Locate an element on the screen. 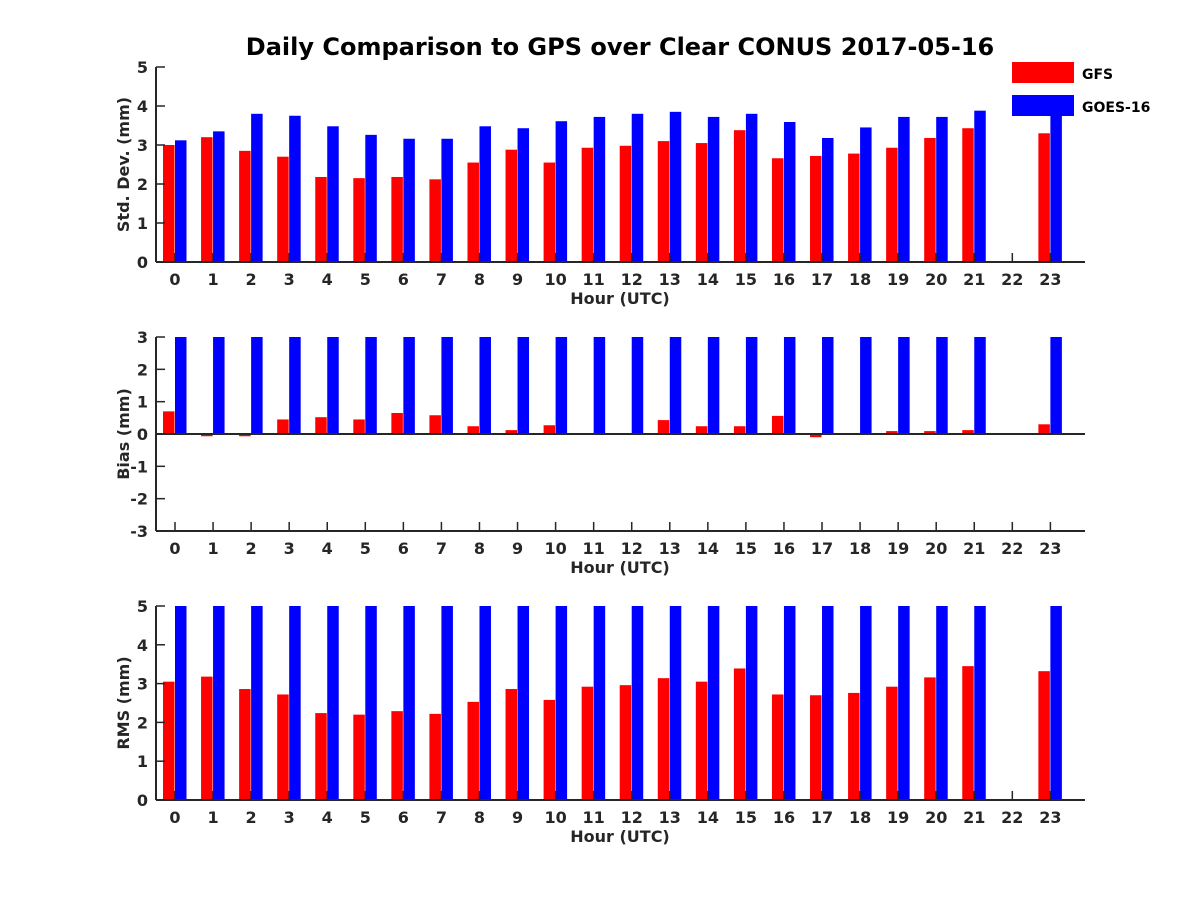 The image size is (1200, 900). x-tick-label-std-dev: 9 is located at coordinates (517, 279).